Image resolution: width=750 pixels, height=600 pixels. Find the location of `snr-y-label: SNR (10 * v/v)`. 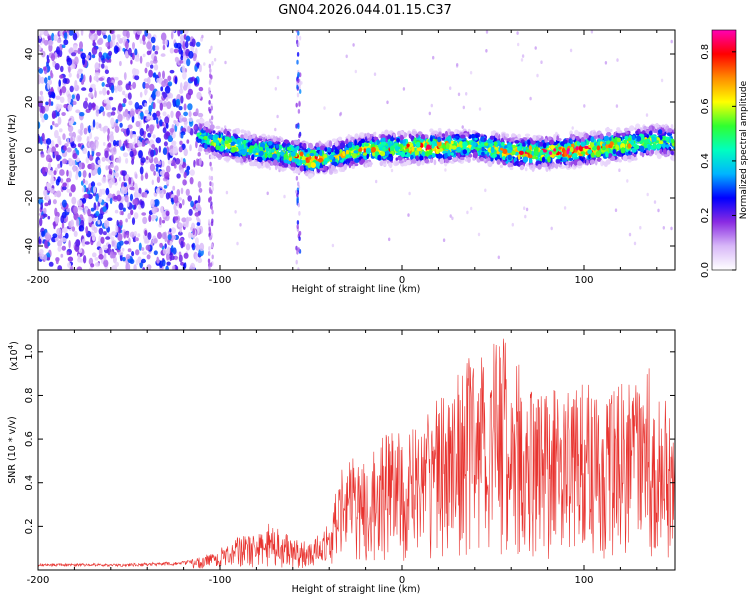

snr-y-label: SNR (10 * v/v) is located at coordinates (12, 450).